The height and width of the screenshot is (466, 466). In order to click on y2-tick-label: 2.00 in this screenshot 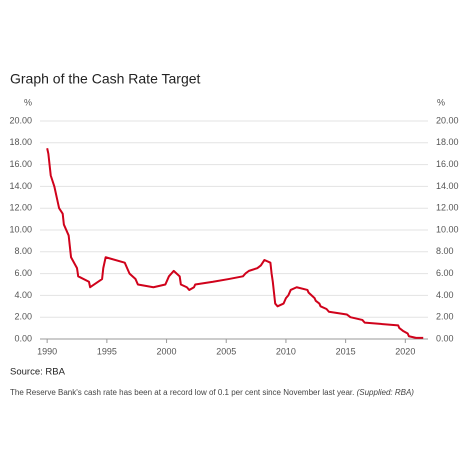, I will do `click(445, 317)`.